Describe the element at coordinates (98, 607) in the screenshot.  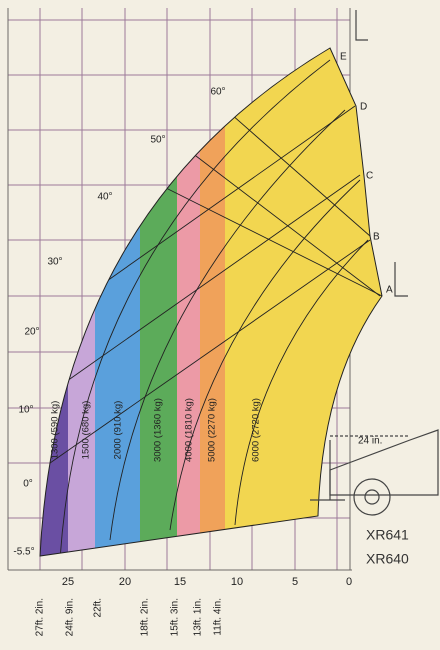
I see `reach-label: 22ft.` at that location.